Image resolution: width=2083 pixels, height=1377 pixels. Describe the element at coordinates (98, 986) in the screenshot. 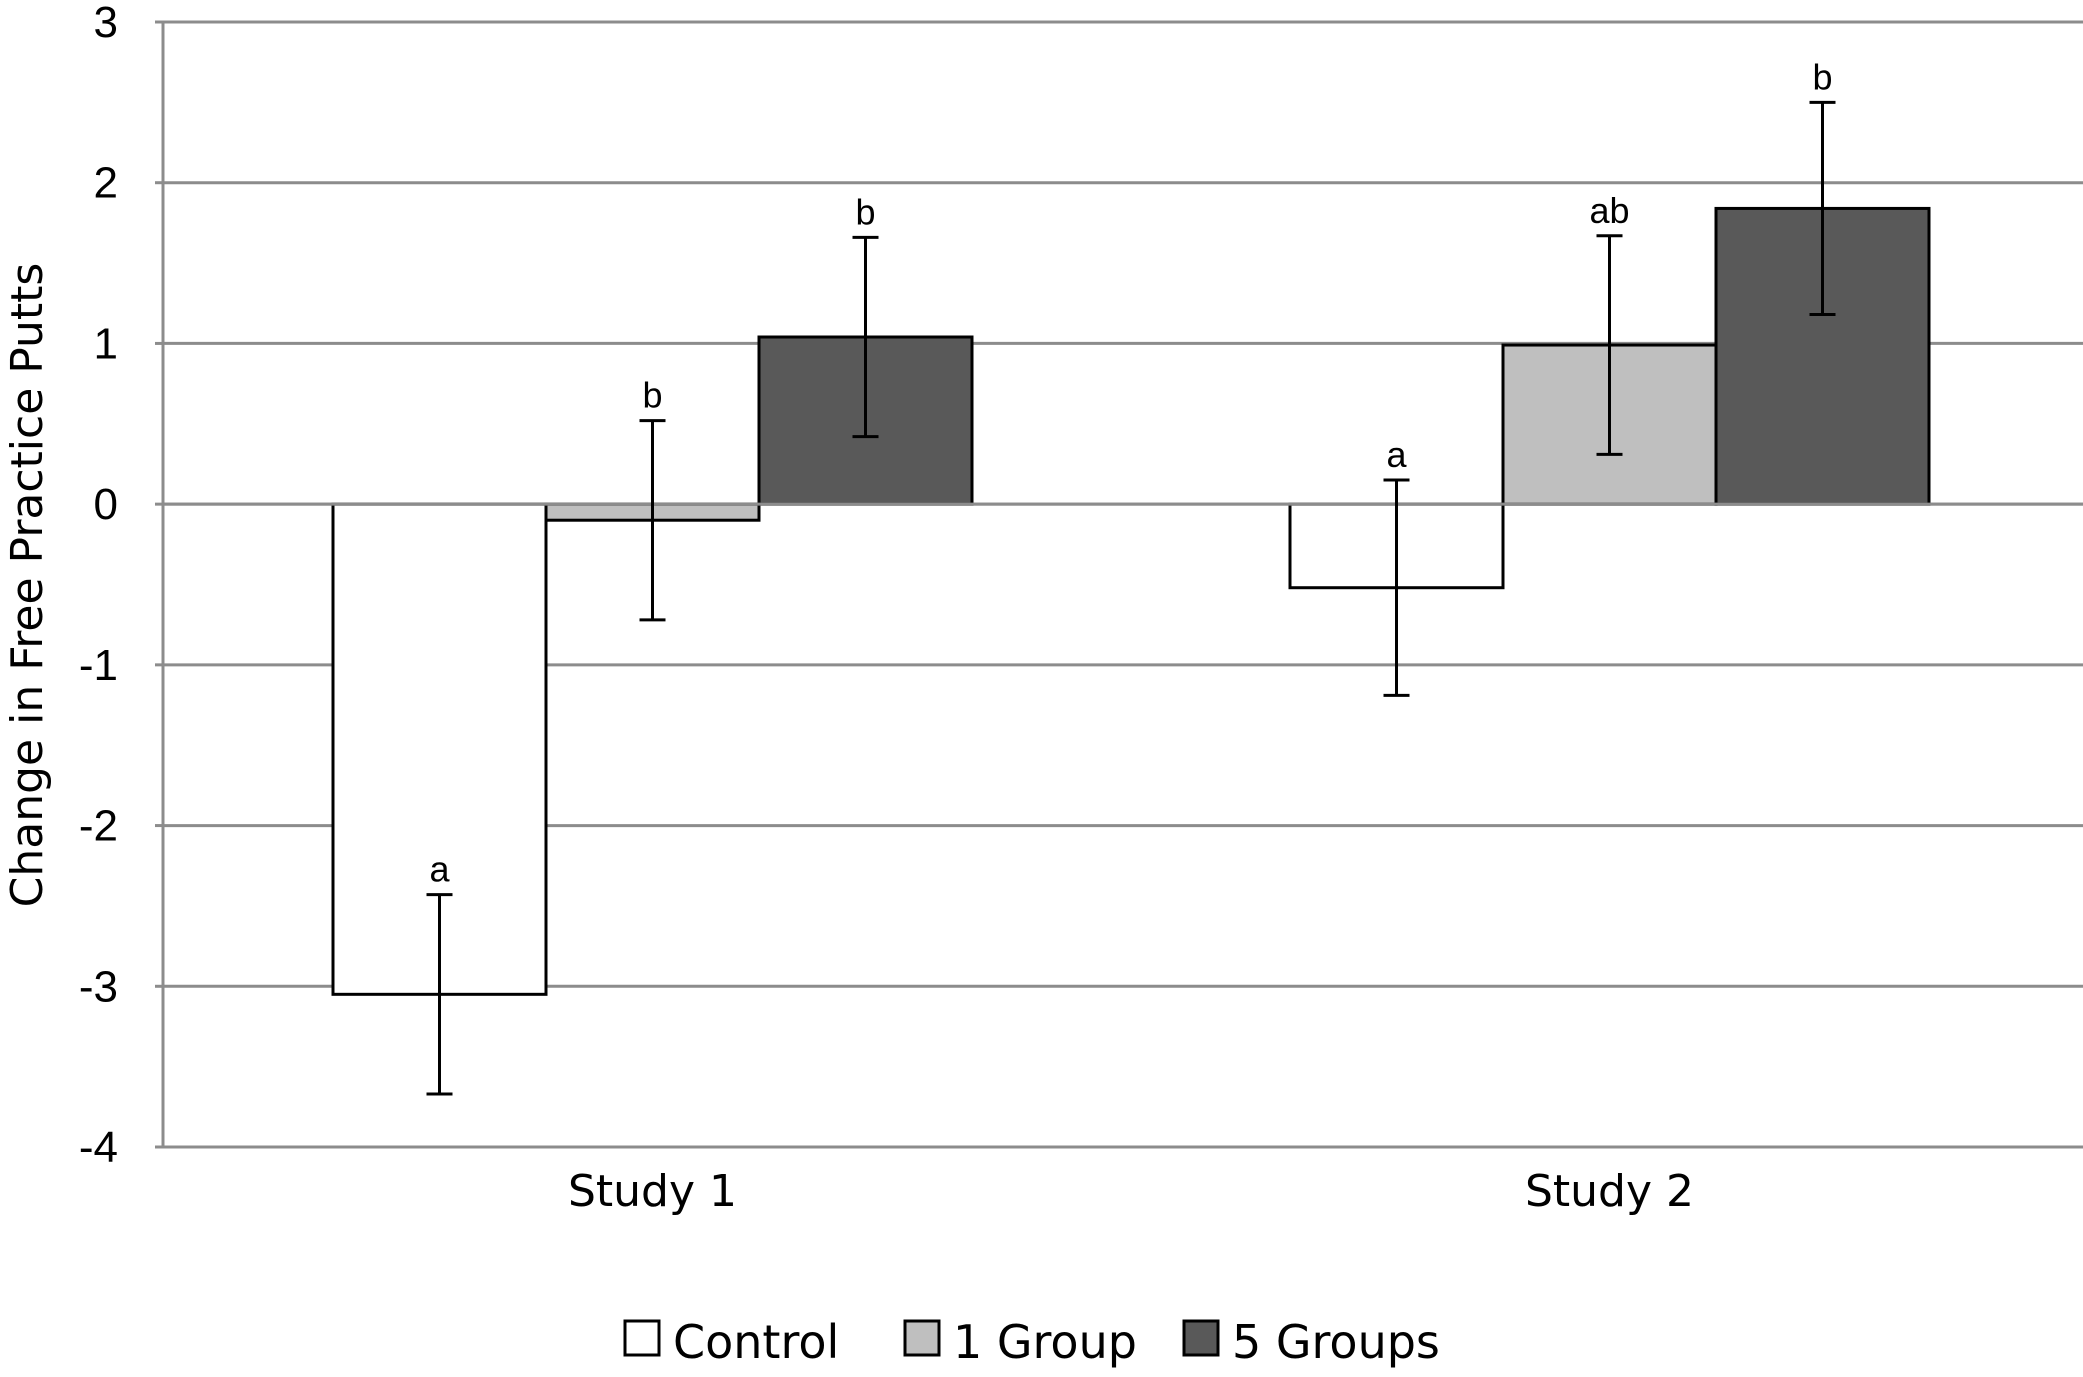

I see `y-tick-label: -3` at that location.